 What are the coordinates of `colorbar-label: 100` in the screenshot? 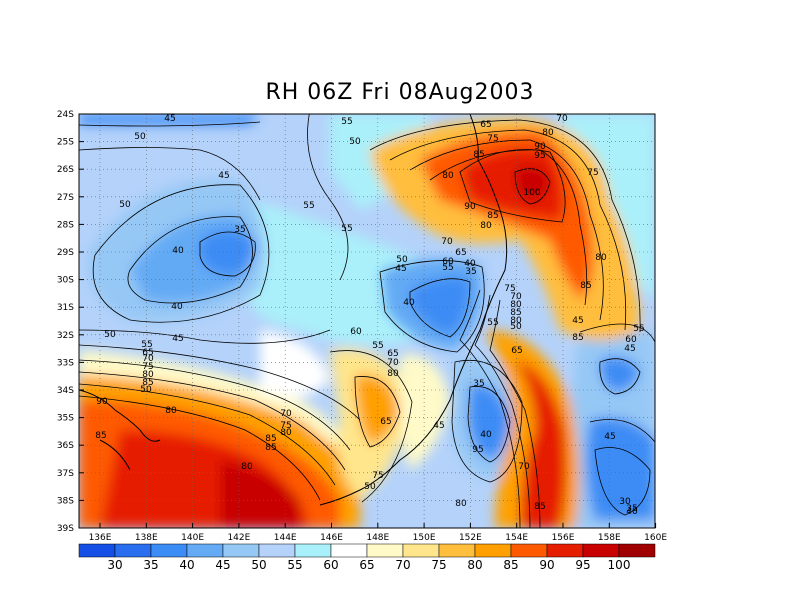 It's located at (619, 565).